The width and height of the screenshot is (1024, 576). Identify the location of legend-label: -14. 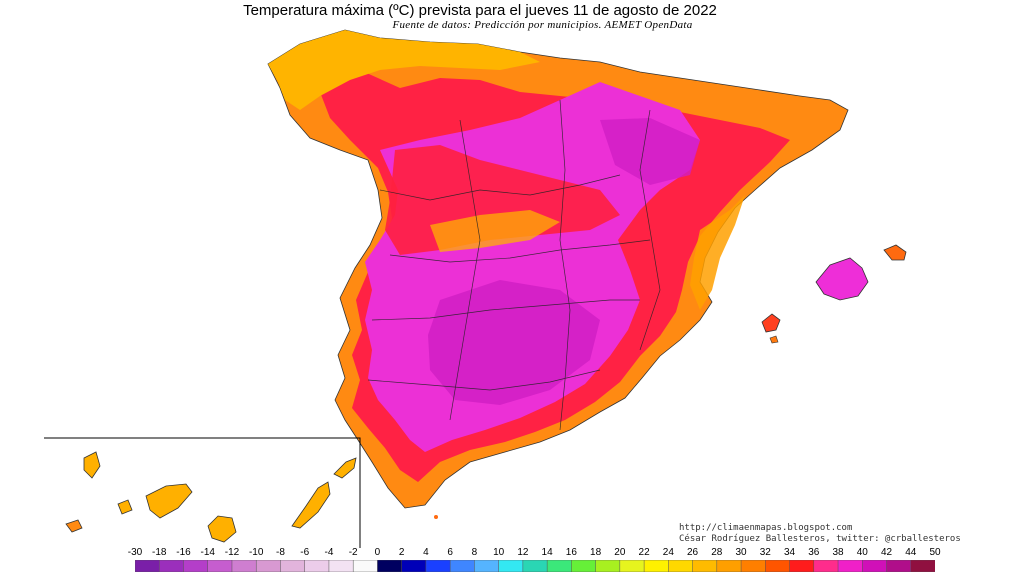
(207, 552).